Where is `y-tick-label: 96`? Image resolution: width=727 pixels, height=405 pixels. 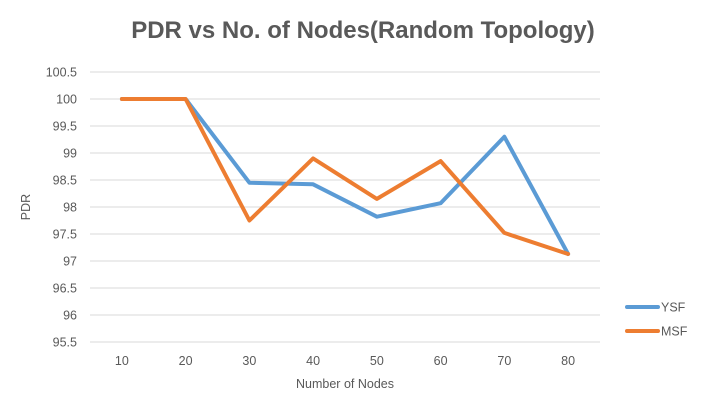
y-tick-label: 96 is located at coordinates (70, 316).